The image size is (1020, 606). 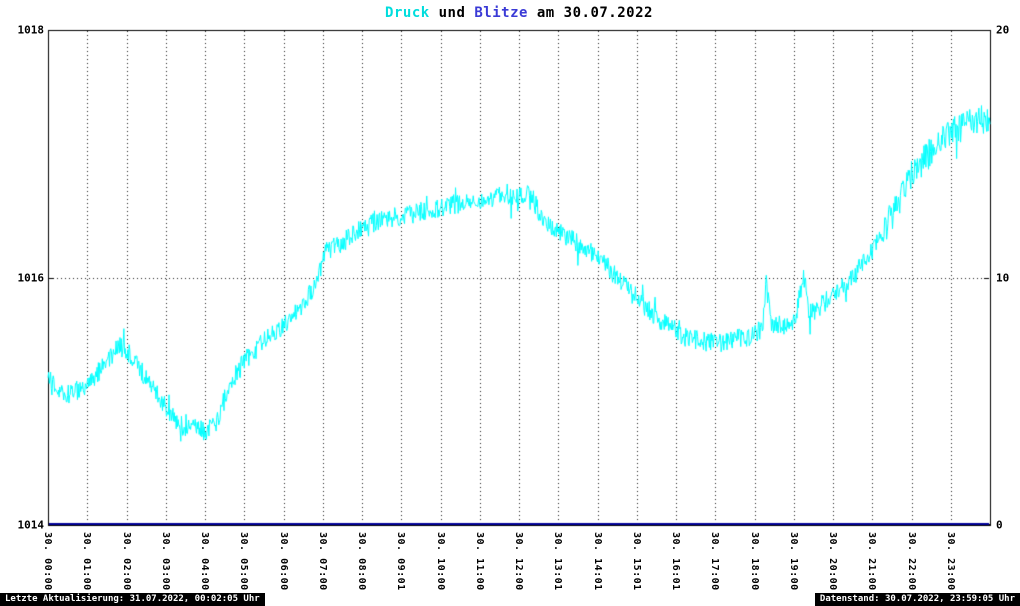 What do you see at coordinates (917, 599) in the screenshot?
I see `footer-data-timestamp: Datenstand: 30.07.2022, 23:59:05 Uhr` at bounding box center [917, 599].